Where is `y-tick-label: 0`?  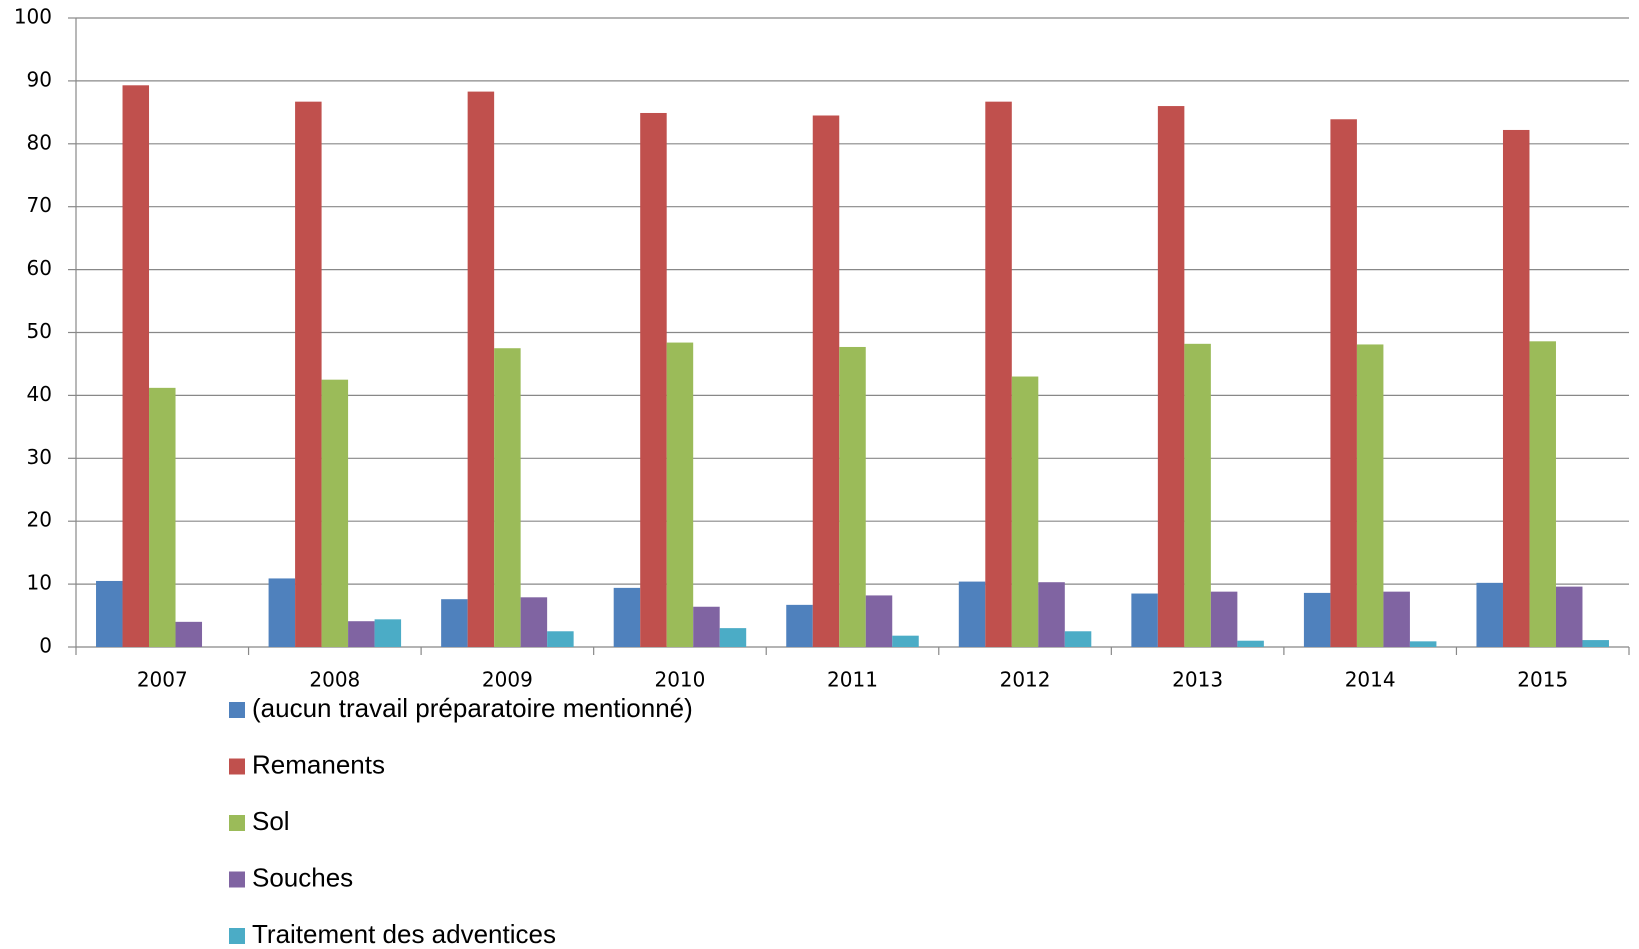 y-tick-label: 0 is located at coordinates (45, 646).